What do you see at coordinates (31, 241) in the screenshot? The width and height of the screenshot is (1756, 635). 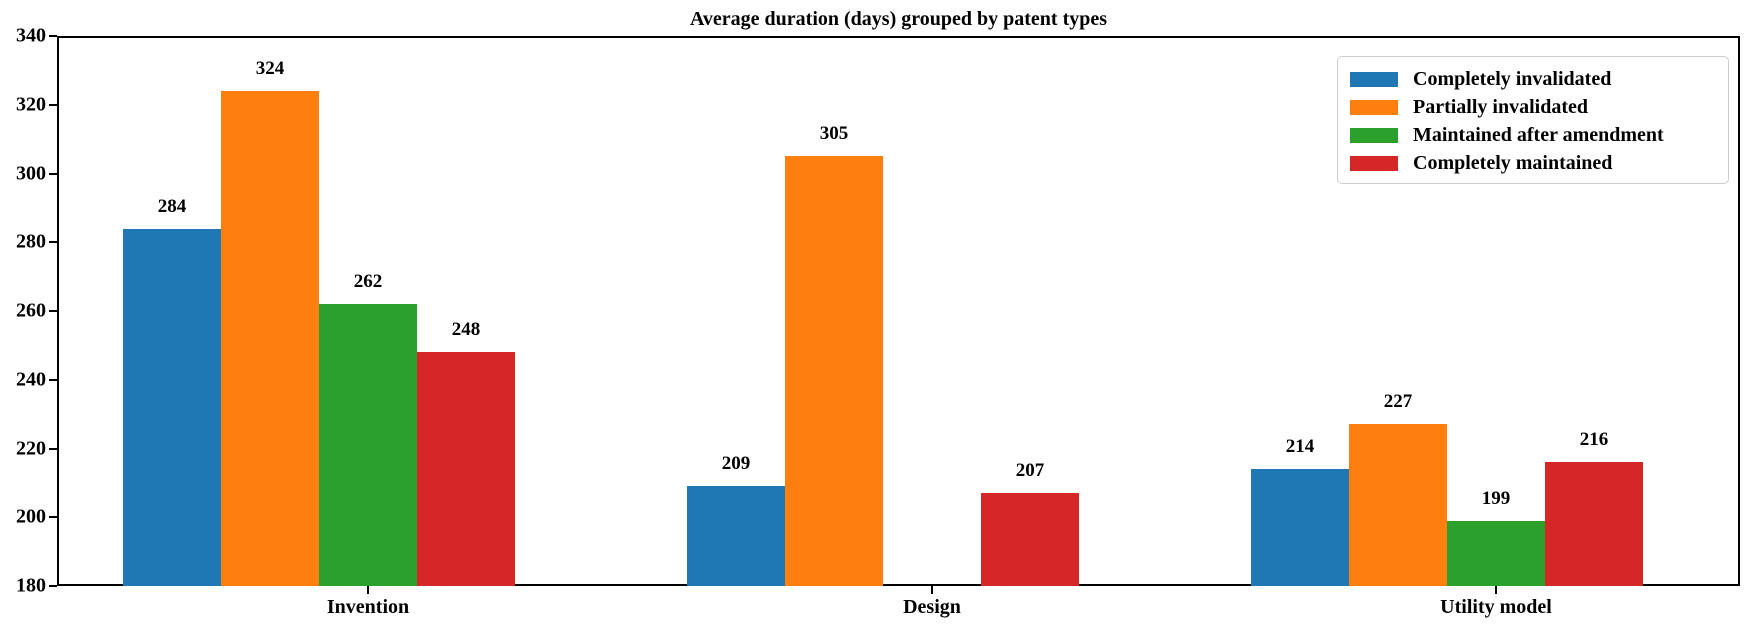 I see `y-tick-label-280: 280` at bounding box center [31, 241].